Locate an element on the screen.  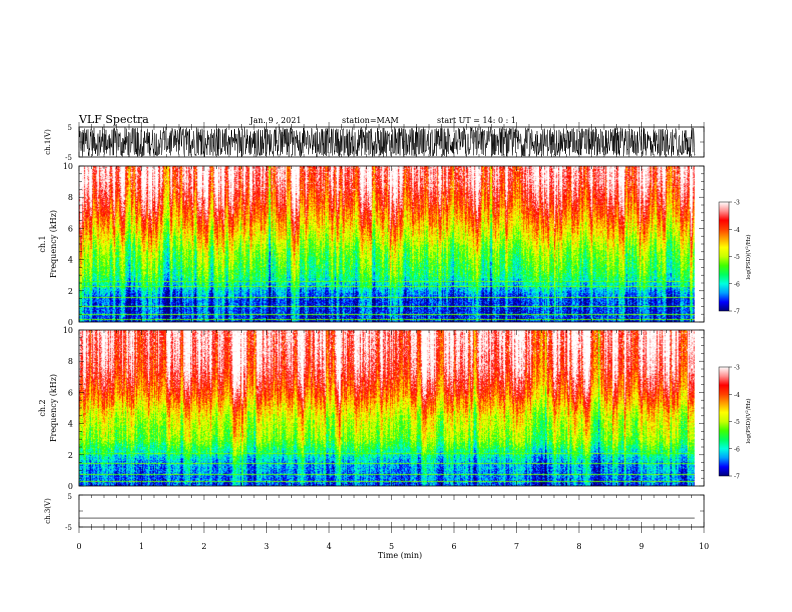
ch1-waveform-trace is located at coordinates (387, 142).